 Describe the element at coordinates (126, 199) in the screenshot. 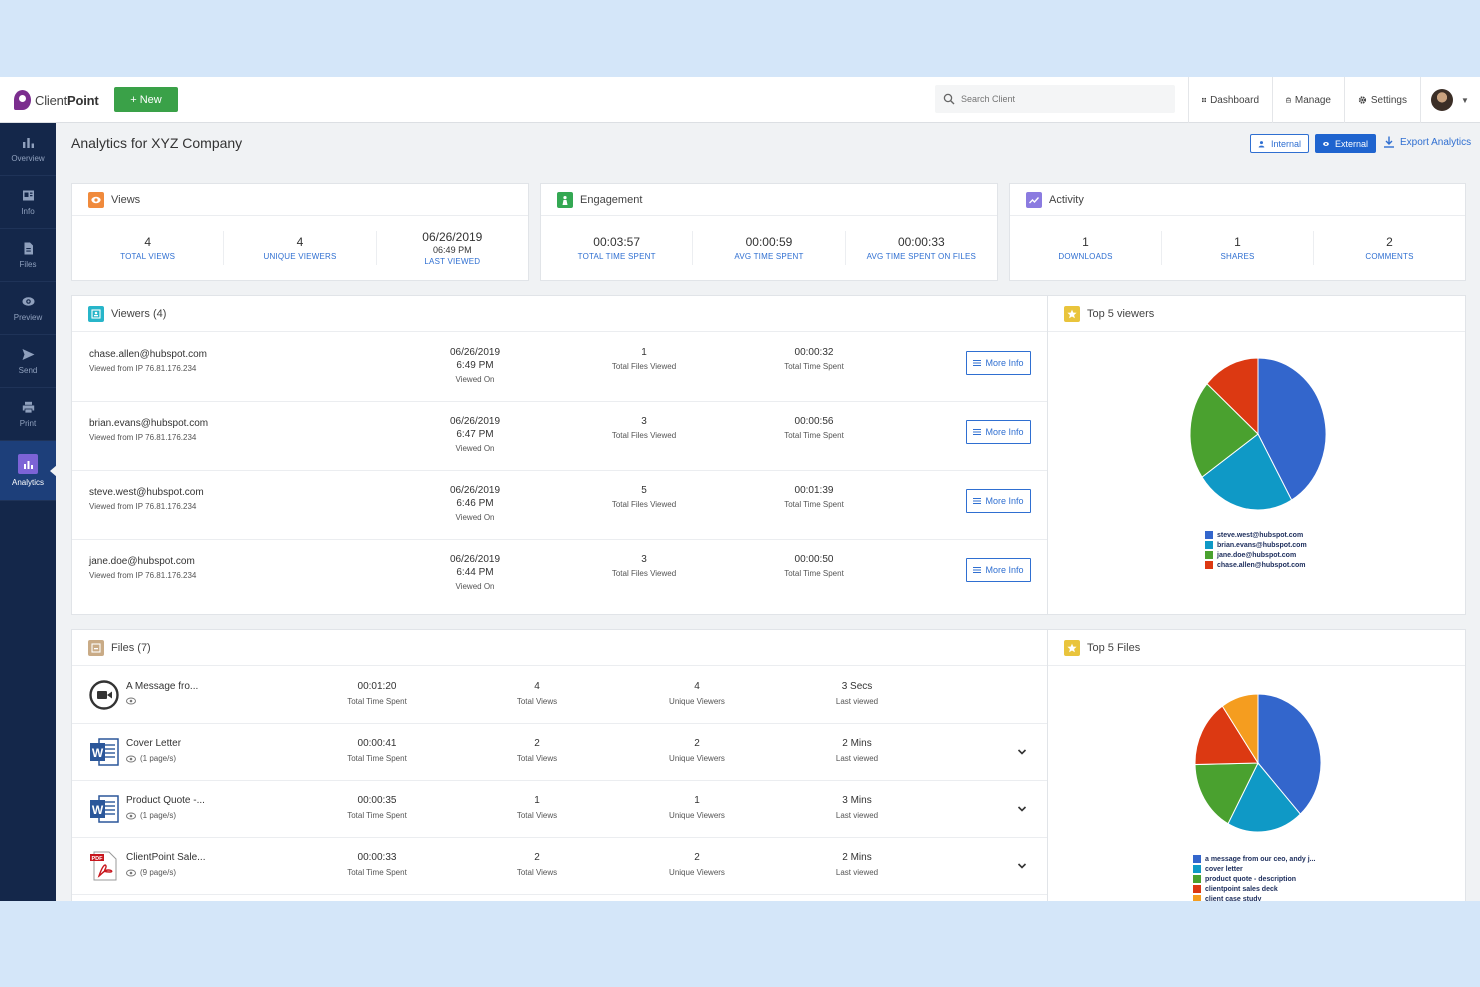

I see `views-title: Views` at that location.